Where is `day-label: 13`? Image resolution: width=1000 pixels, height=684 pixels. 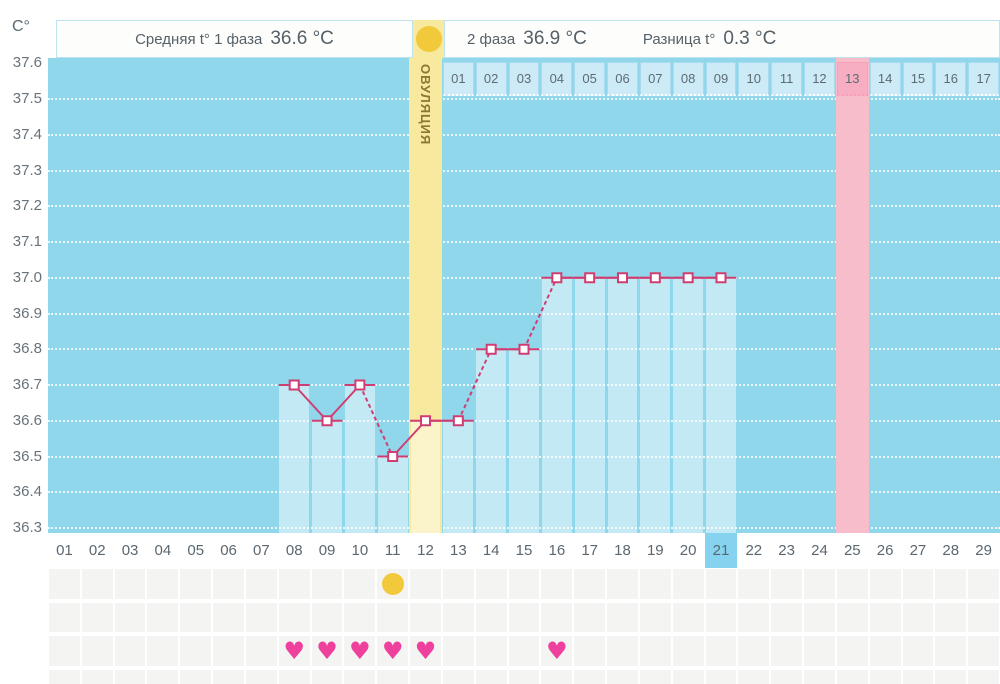 day-label: 13 is located at coordinates (458, 550).